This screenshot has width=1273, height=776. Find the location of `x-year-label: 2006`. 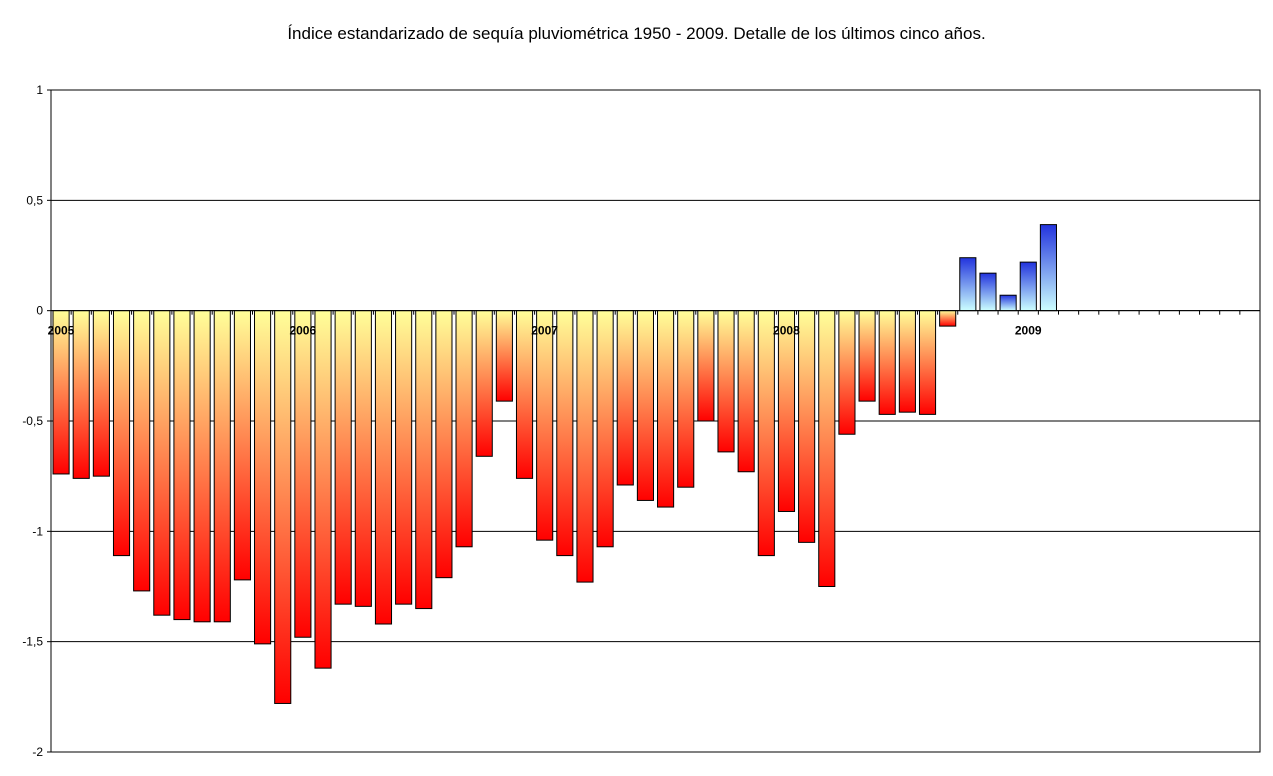

x-year-label: 2006 is located at coordinates (302, 331).